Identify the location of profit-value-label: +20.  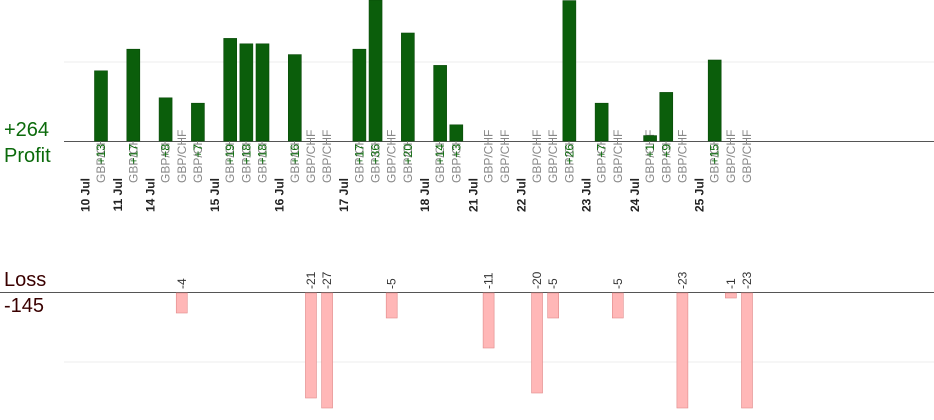
(408, 154).